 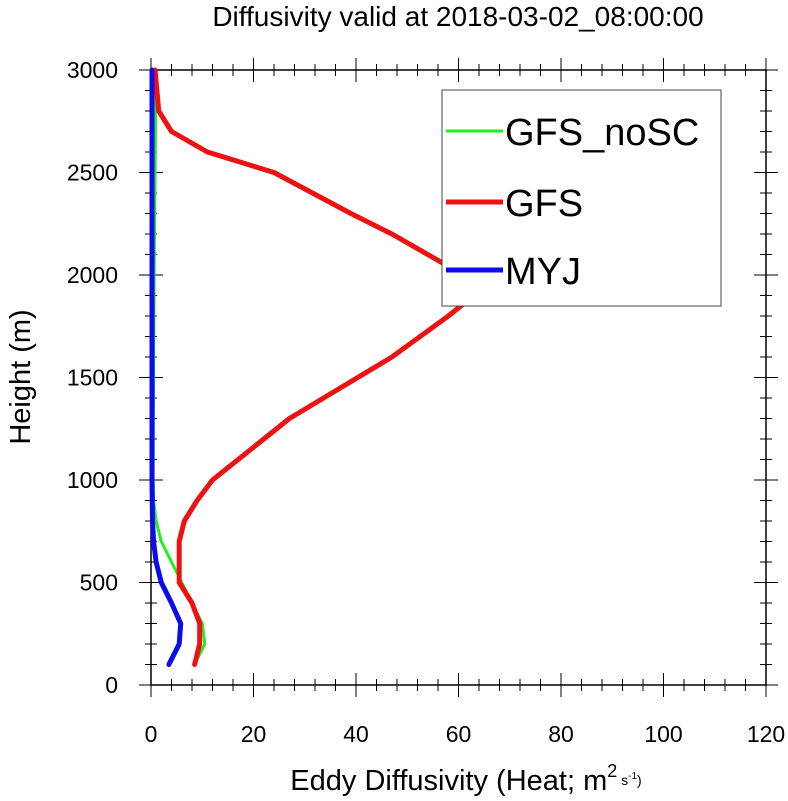 I want to click on x-axis-title-unit: s, so click(x=622, y=780).